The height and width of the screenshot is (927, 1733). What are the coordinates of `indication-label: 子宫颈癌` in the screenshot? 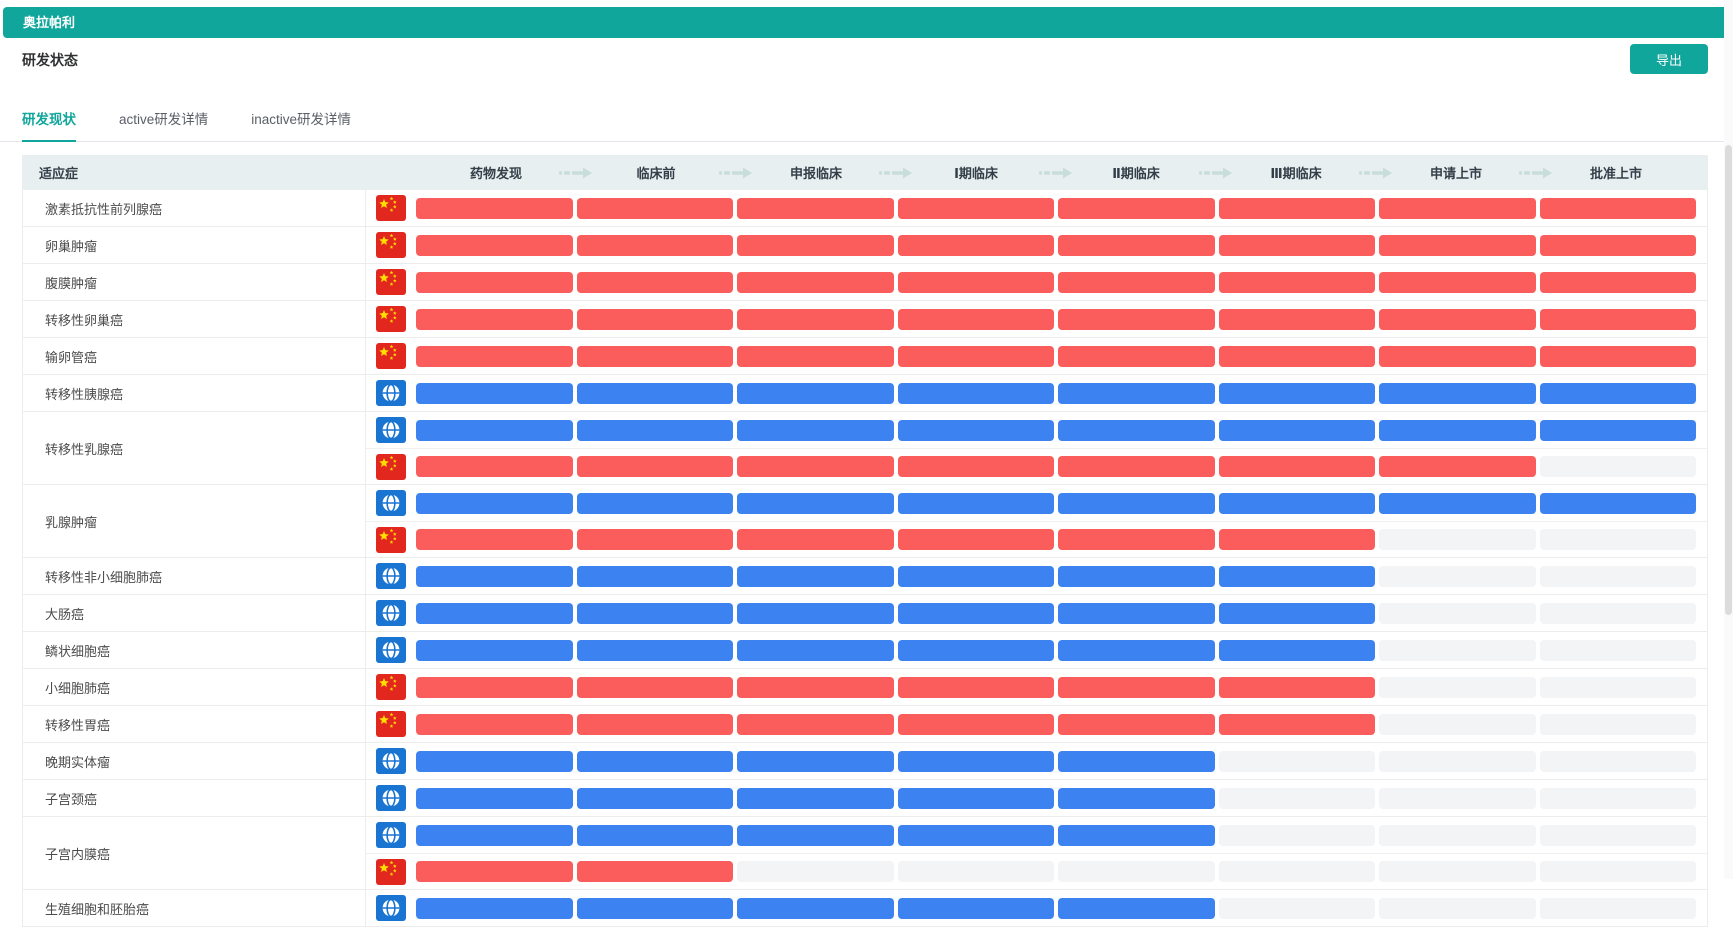 It's located at (194, 798).